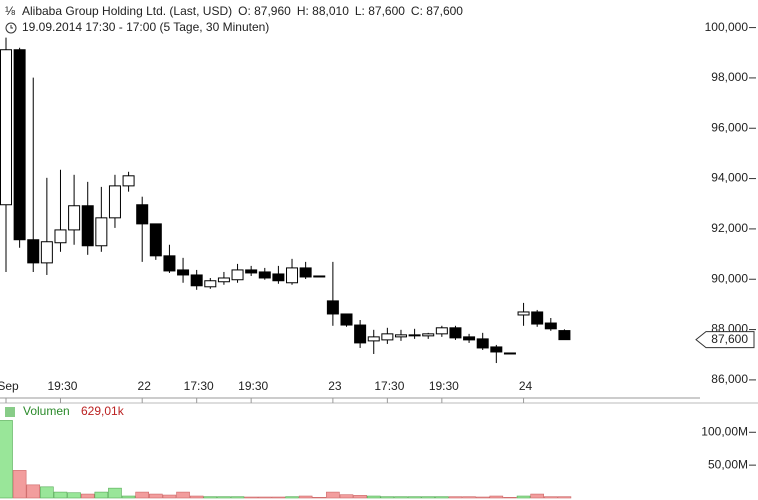 The height and width of the screenshot is (500, 758). I want to click on y-tick-label: 100,00M, so click(724, 431).